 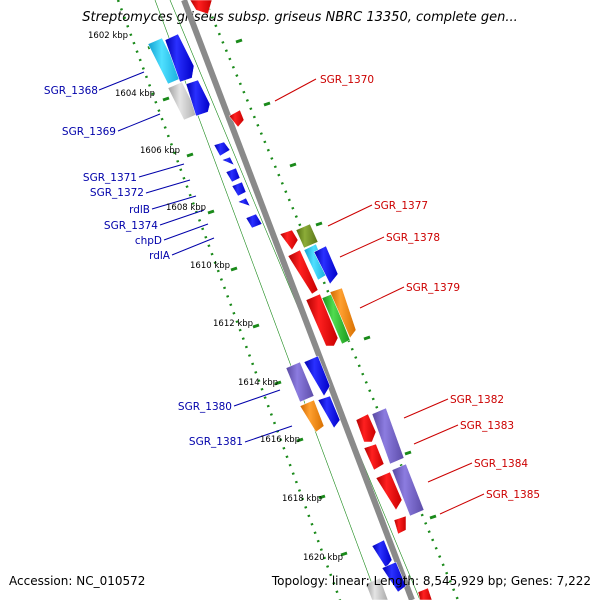 I want to click on kbp-label: 1620 kbp, so click(x=323, y=558).